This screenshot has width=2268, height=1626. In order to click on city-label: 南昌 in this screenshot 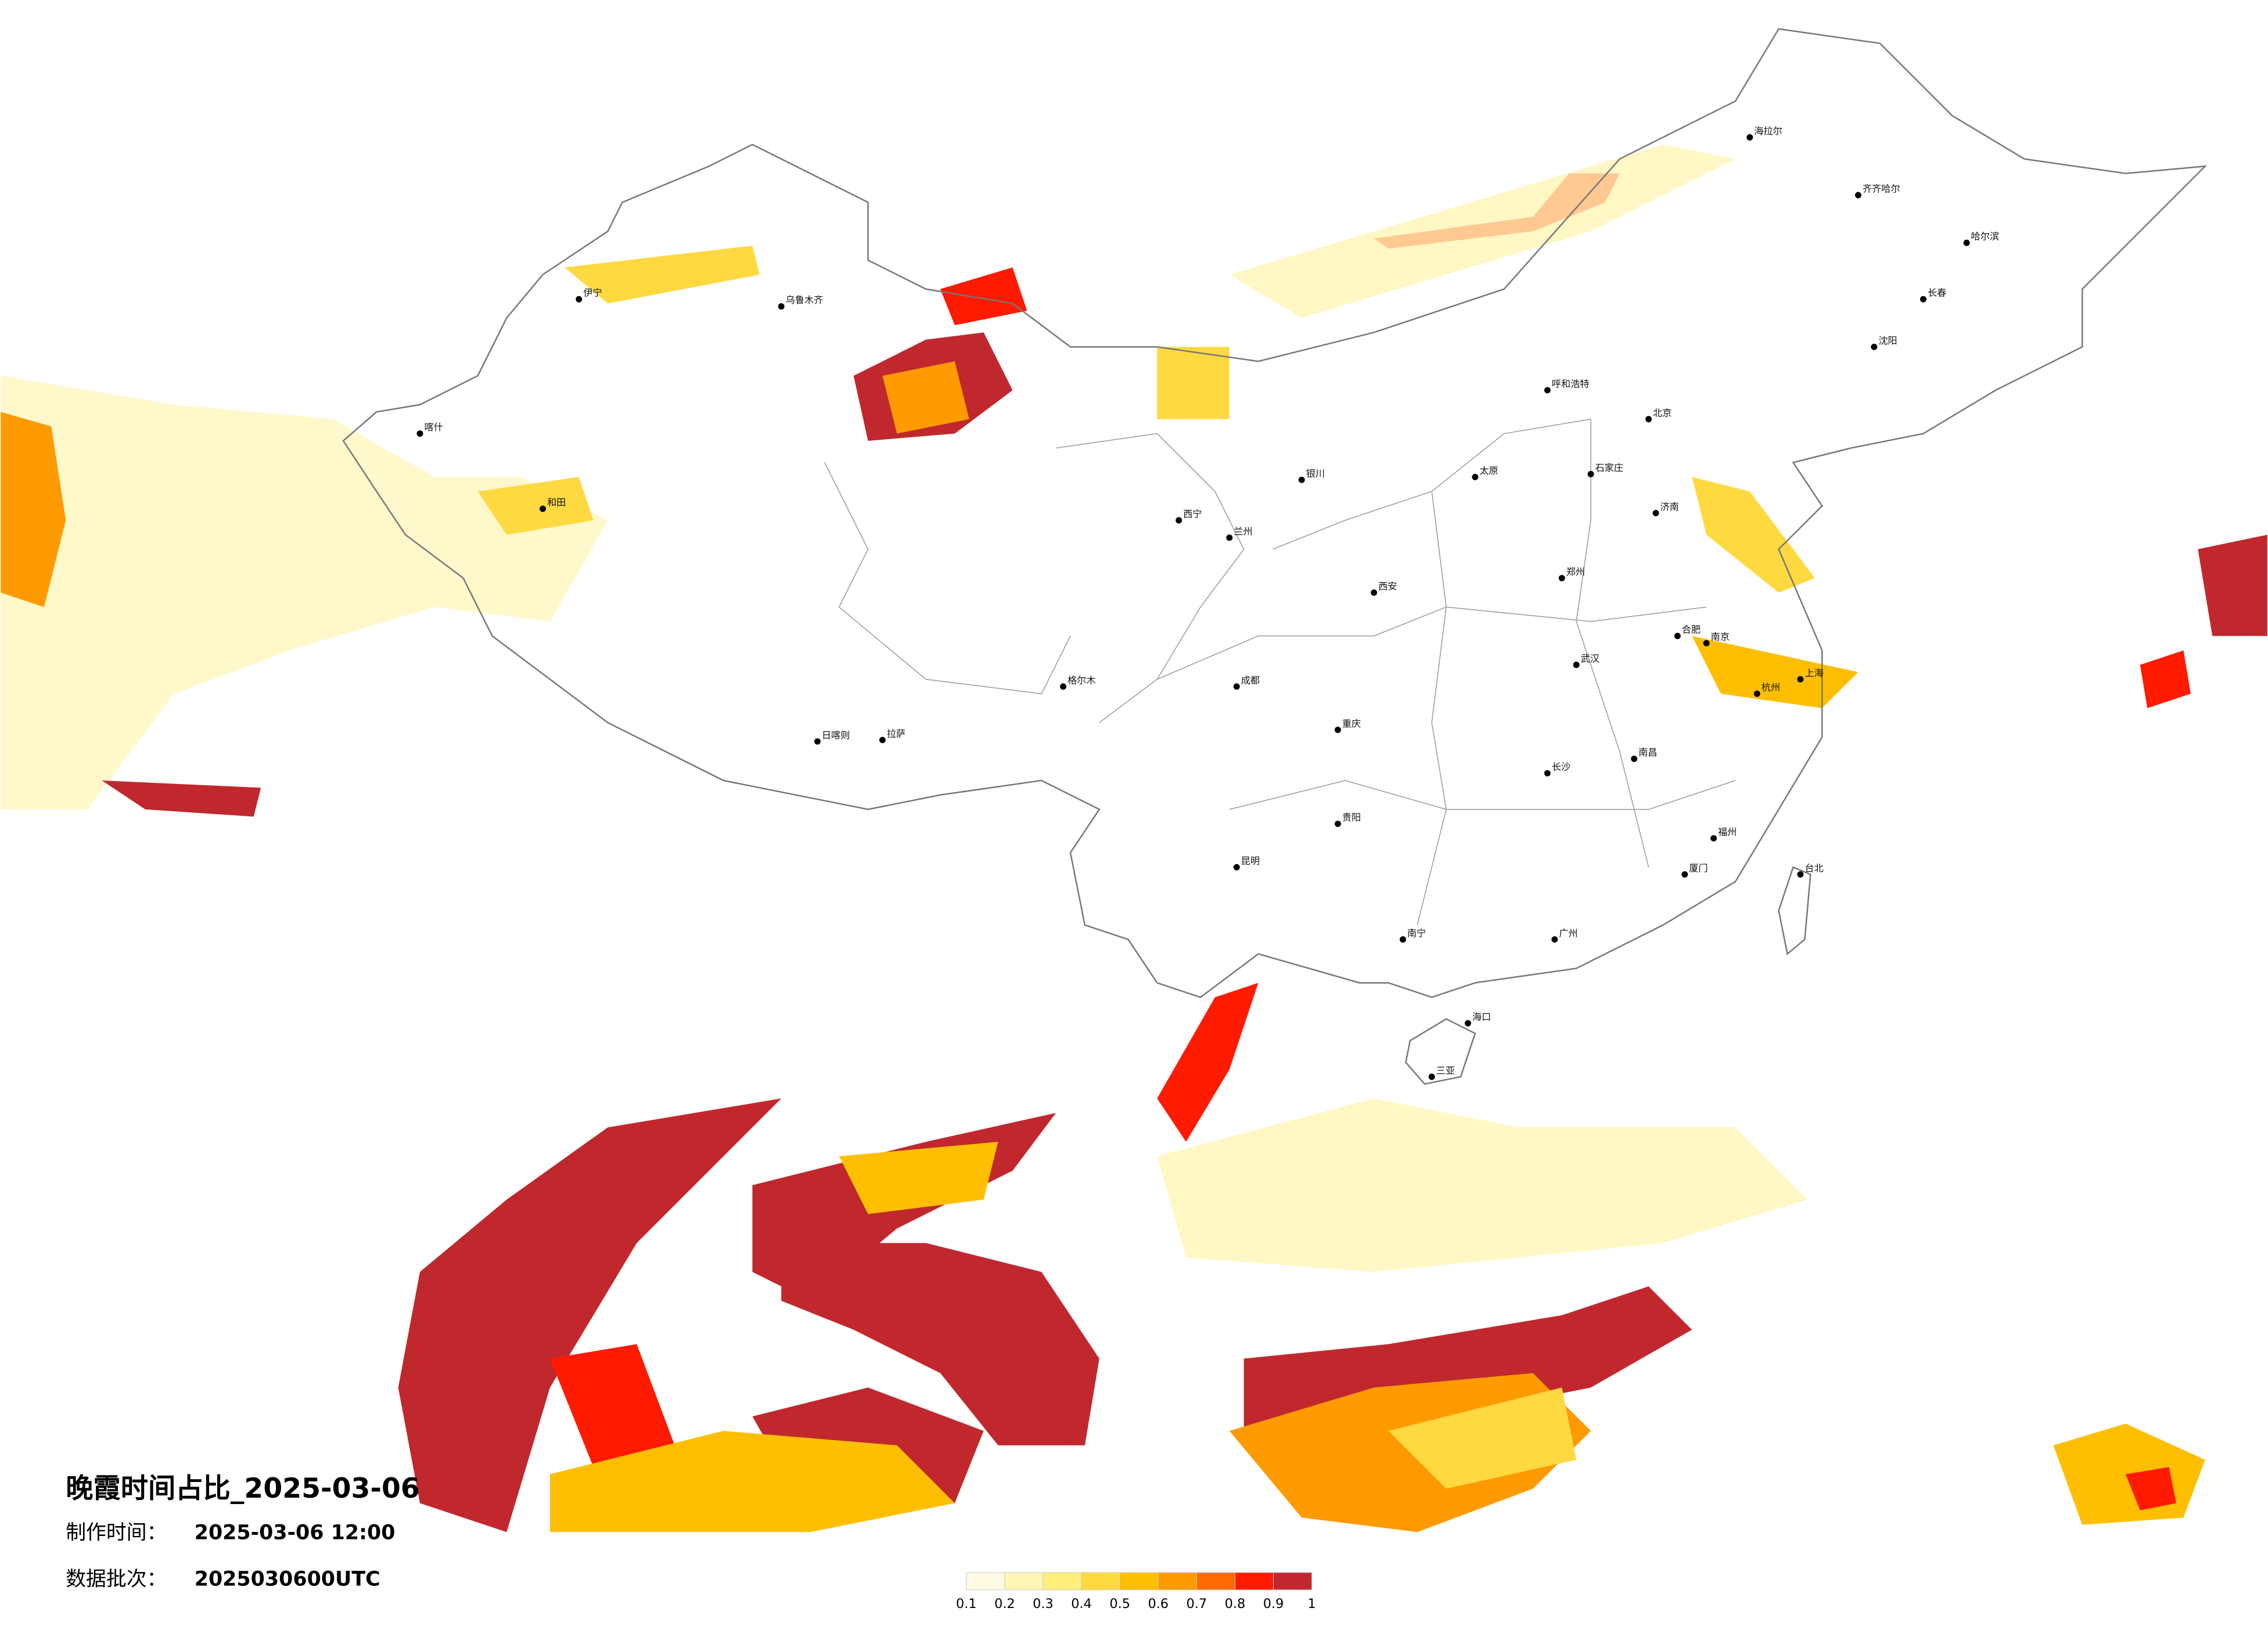, I will do `click(1647, 753)`.